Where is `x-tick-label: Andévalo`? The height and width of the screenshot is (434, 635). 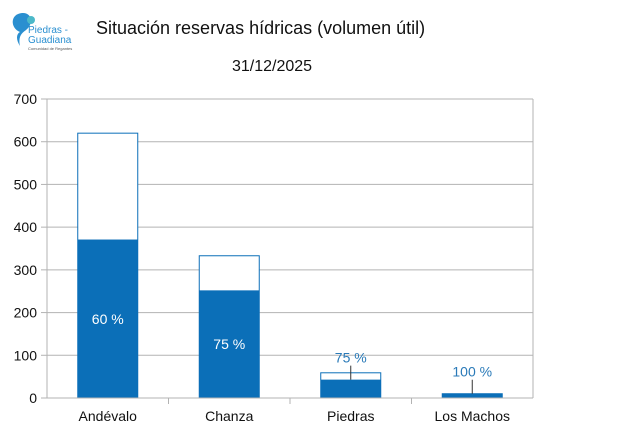 x-tick-label: Andévalo is located at coordinates (108, 416).